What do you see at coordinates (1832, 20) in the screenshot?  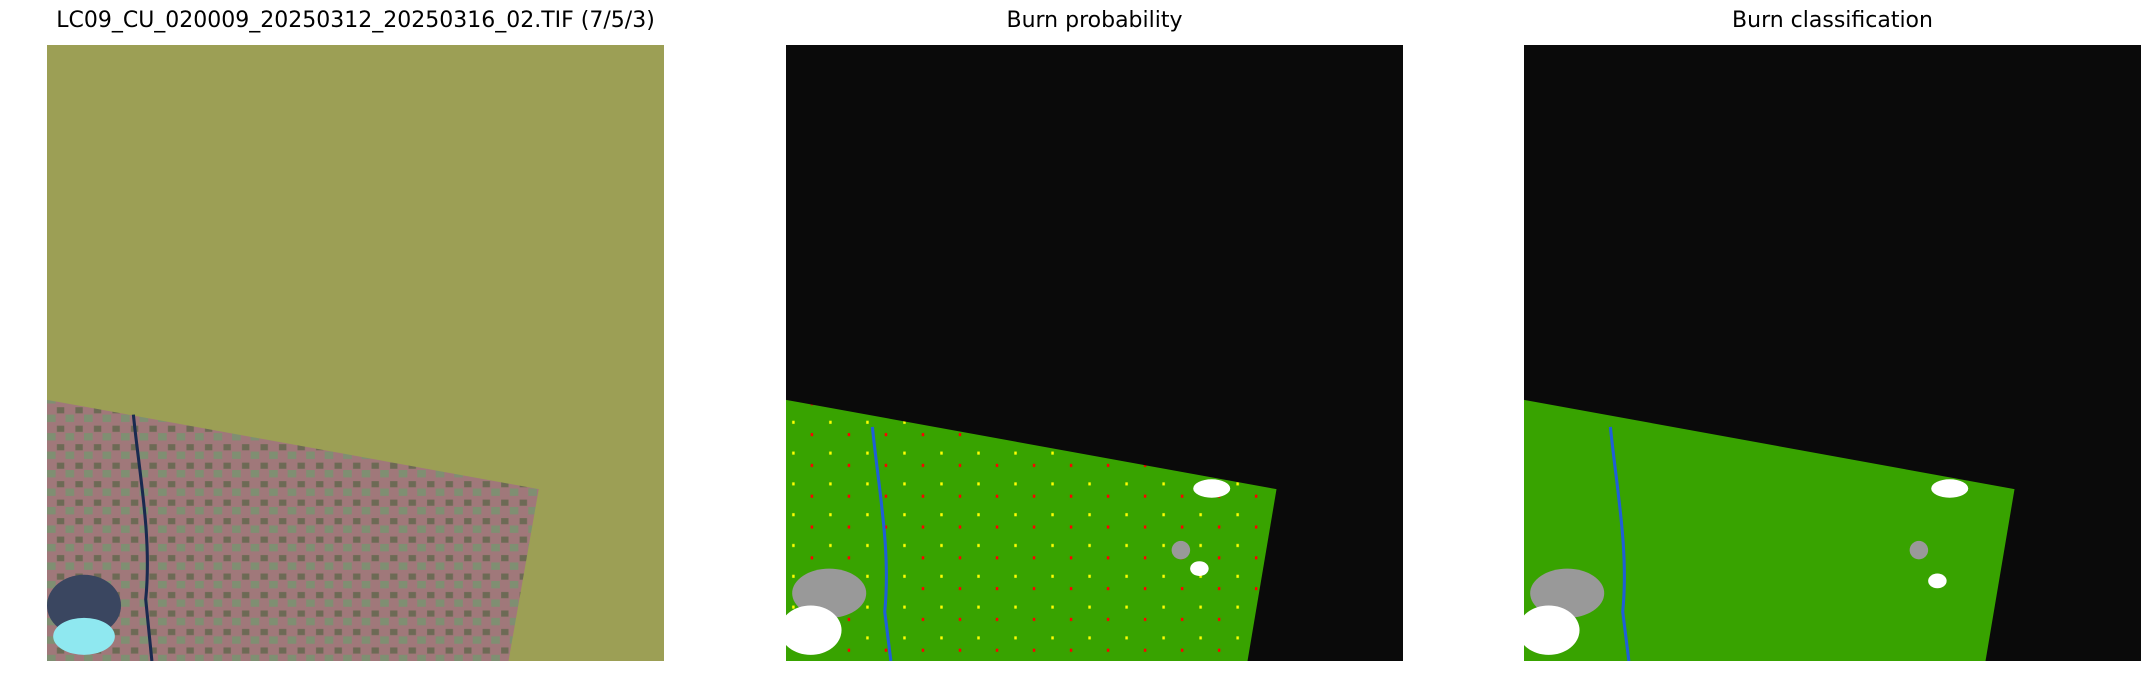 I see `panel-title: Burn classification` at bounding box center [1832, 20].